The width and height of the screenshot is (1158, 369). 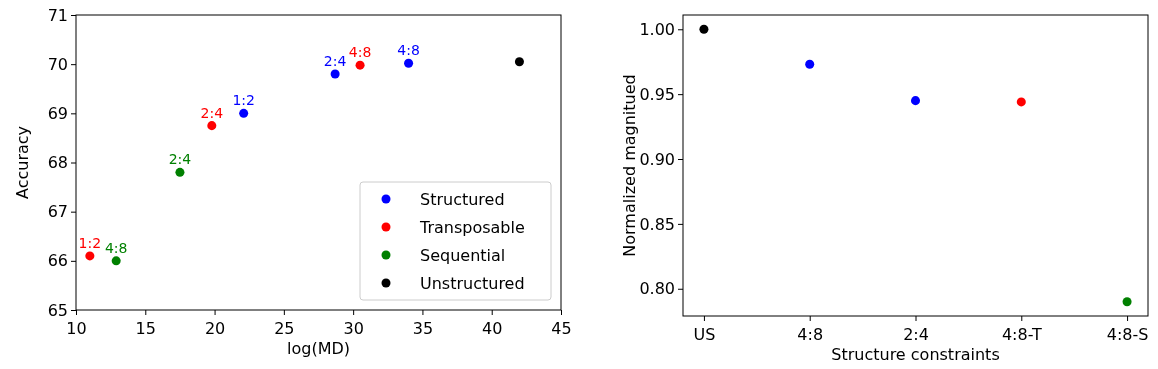 I want to click on x-axis-title: Structure constraints, so click(x=915, y=354).